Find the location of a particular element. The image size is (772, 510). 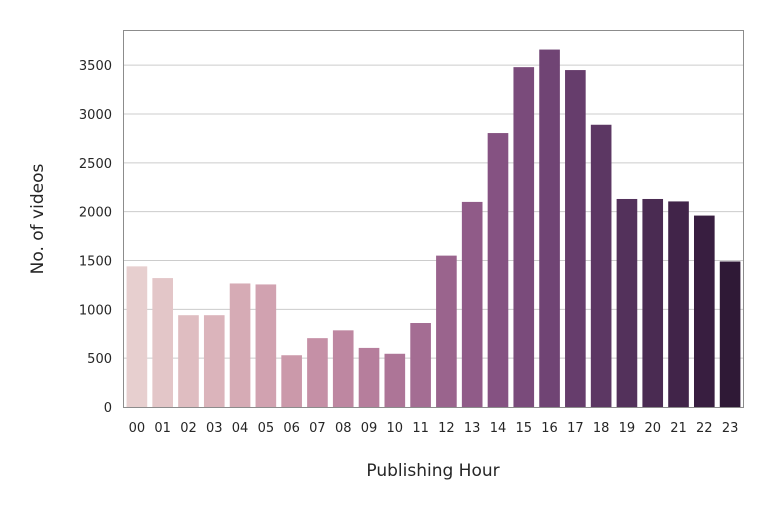

x-tick-label: 03 is located at coordinates (214, 428).